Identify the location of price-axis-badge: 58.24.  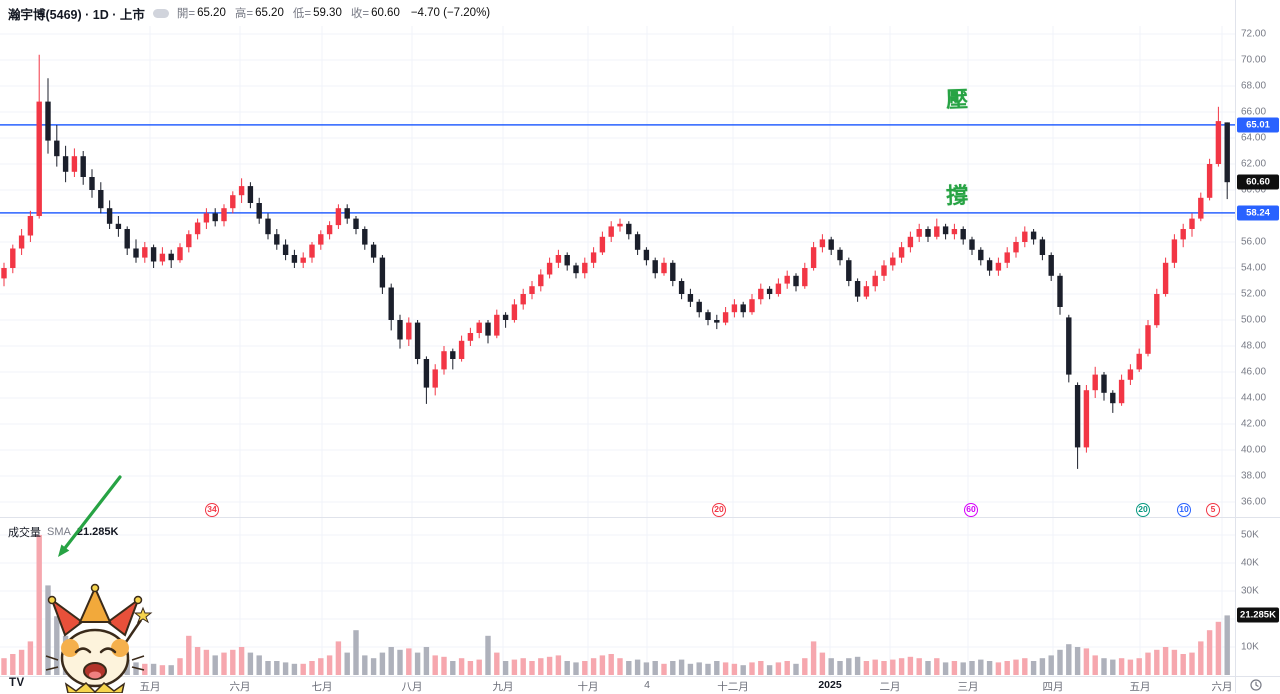
(1258, 212).